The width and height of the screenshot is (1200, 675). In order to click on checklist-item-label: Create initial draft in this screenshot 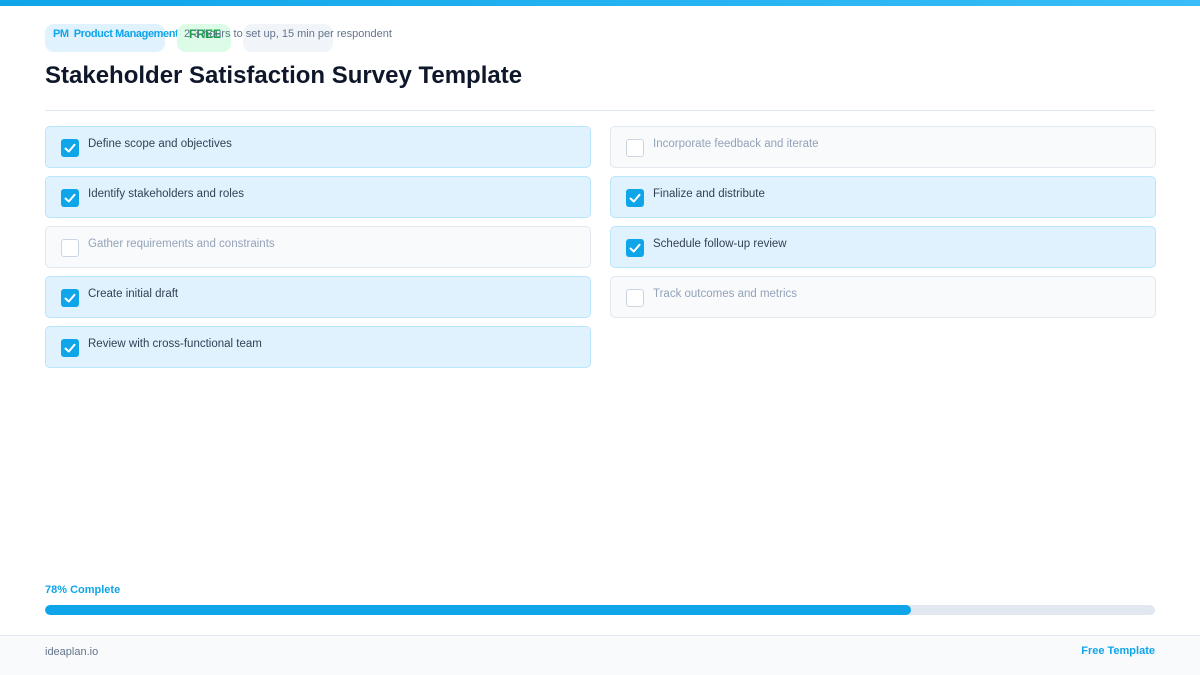, I will do `click(133, 294)`.